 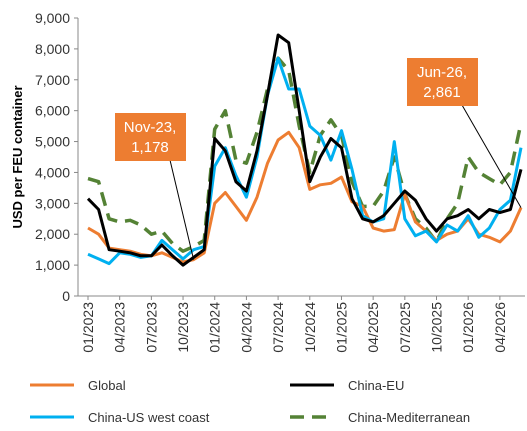 What do you see at coordinates (468, 327) in the screenshot?
I see `x-tick-label: 01/2026` at bounding box center [468, 327].